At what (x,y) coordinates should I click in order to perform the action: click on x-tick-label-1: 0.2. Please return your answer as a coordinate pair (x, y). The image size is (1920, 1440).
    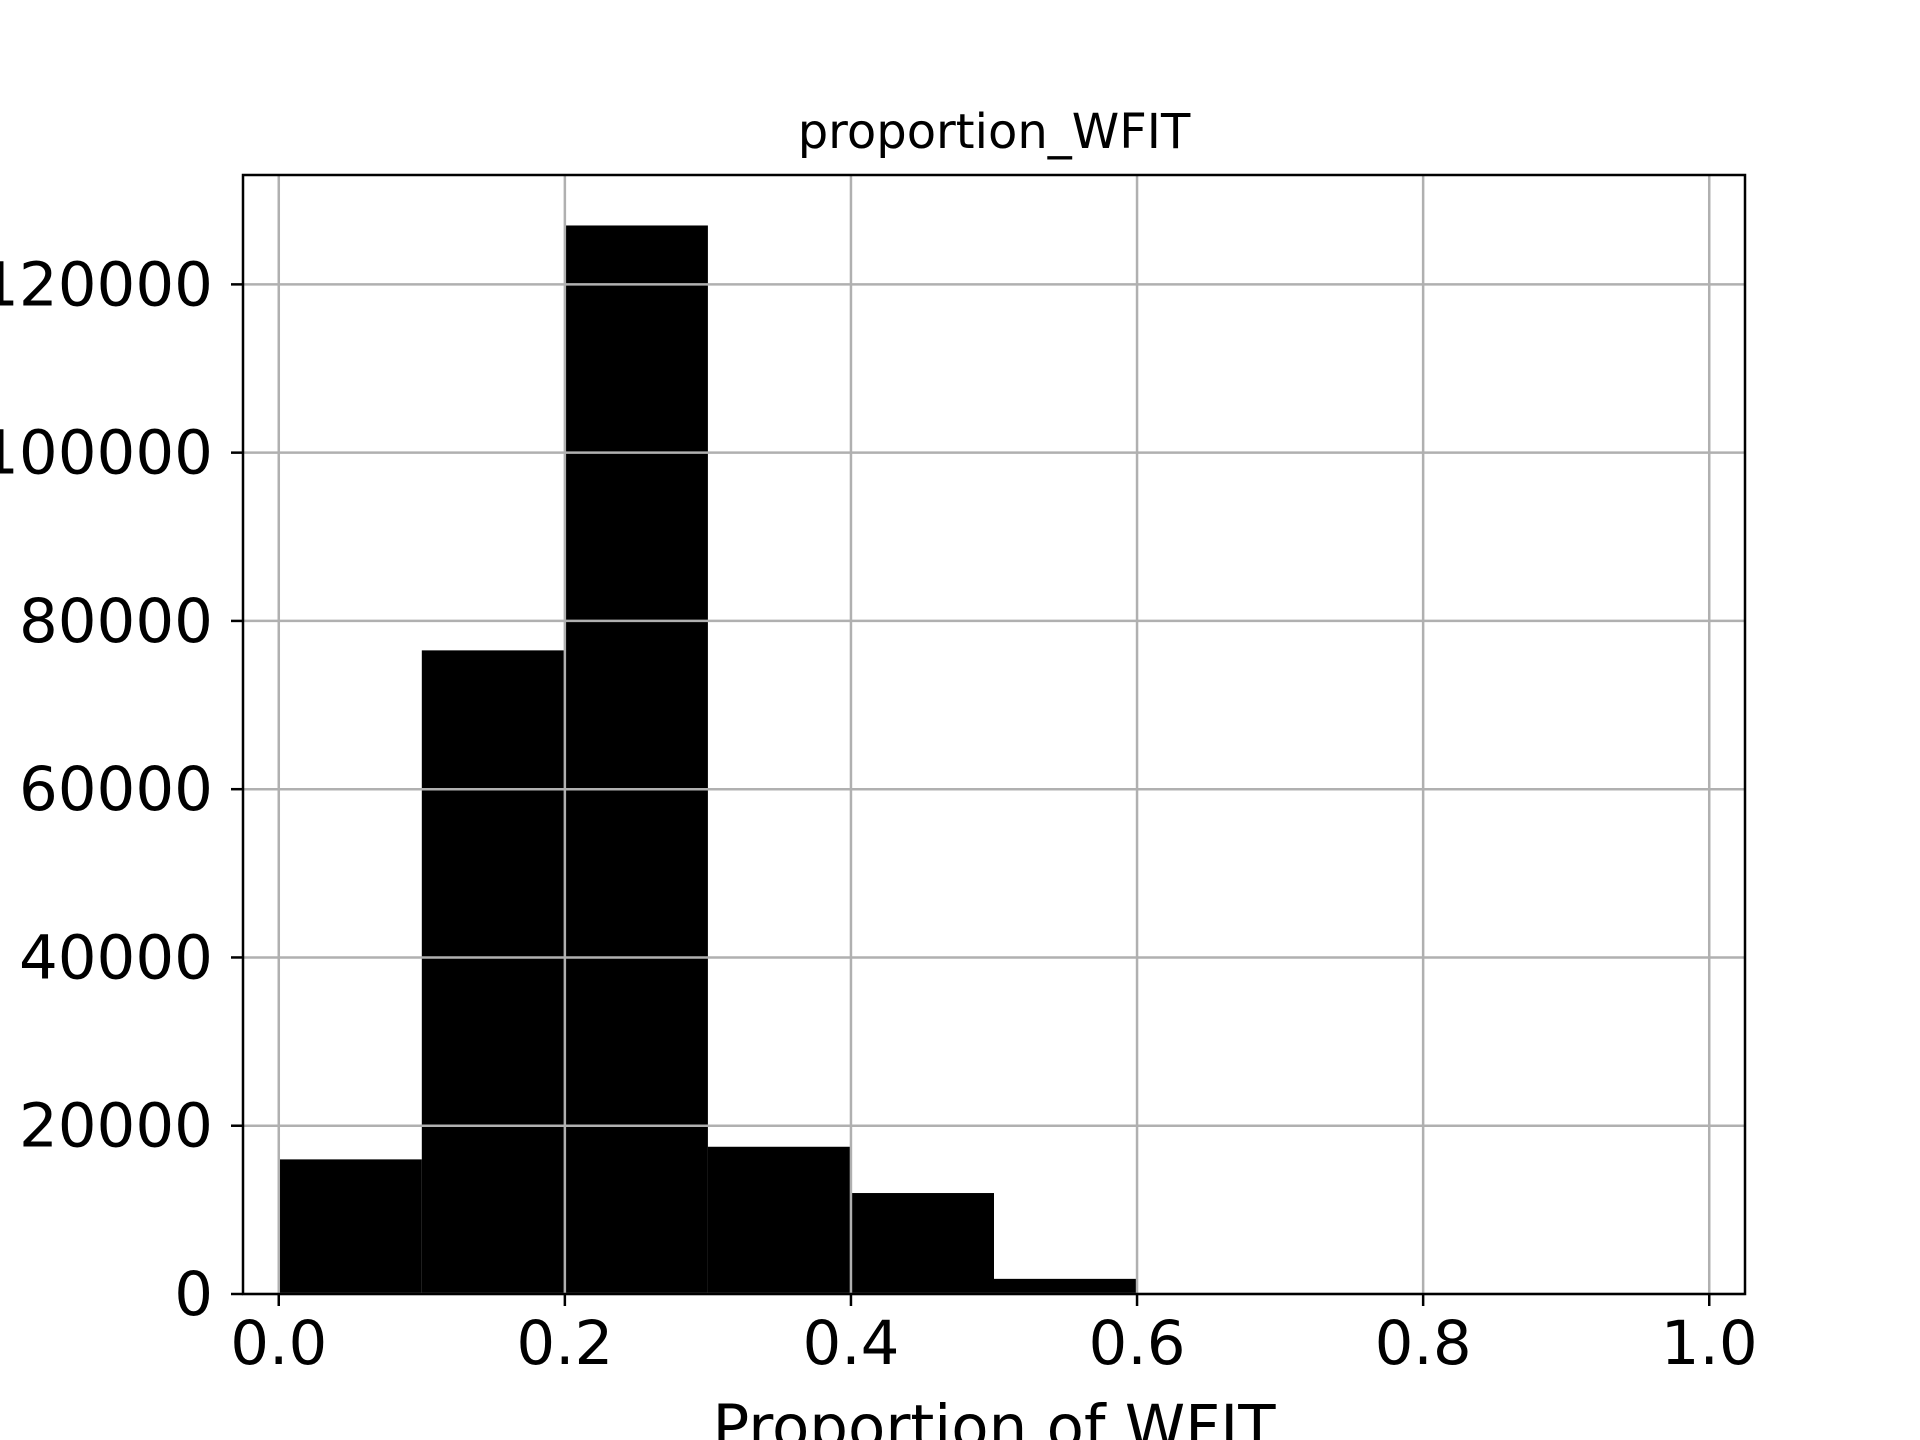
    Looking at the image, I should click on (564, 1343).